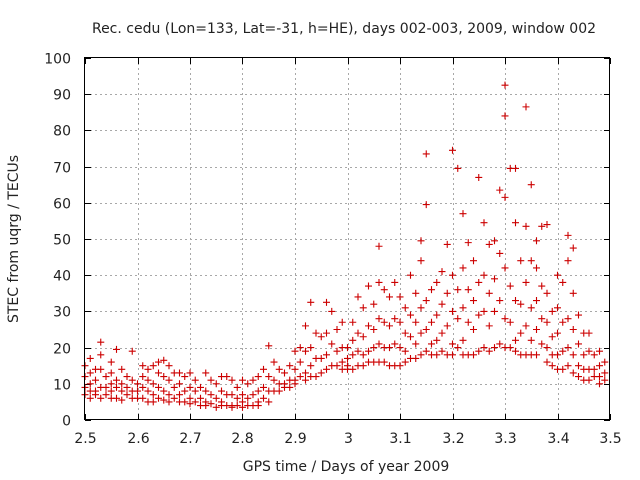 This screenshot has width=640, height=480. Describe the element at coordinates (85, 439) in the screenshot. I see `x-tick-label: 2.5` at that location.